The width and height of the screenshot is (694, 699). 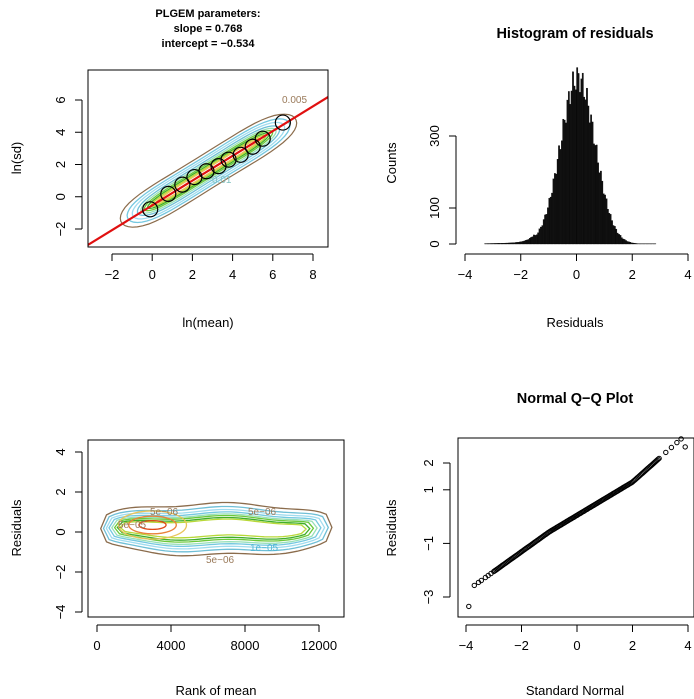 What do you see at coordinates (68, 166) in the screenshot?
I see `plgem-y-axis: −2 0 2 4 6` at bounding box center [68, 166].